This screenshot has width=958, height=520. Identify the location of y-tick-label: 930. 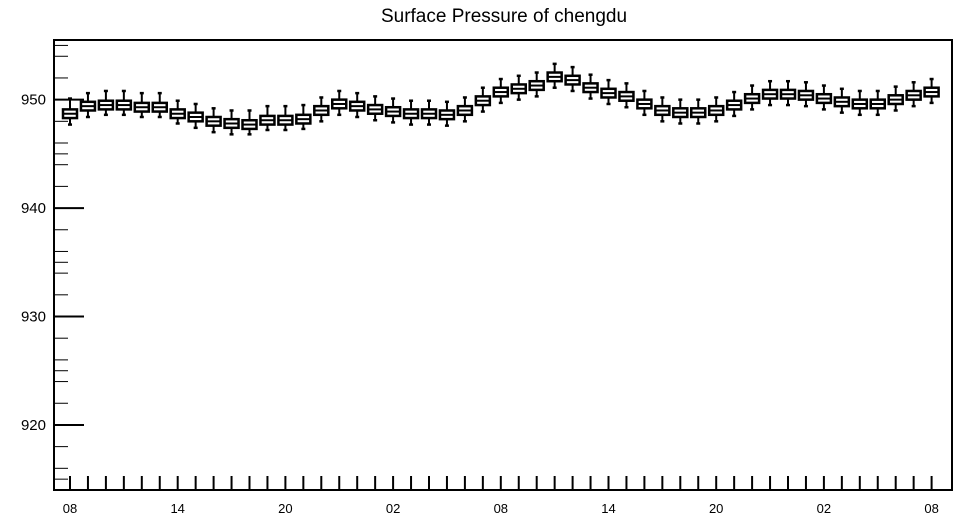
(33, 317).